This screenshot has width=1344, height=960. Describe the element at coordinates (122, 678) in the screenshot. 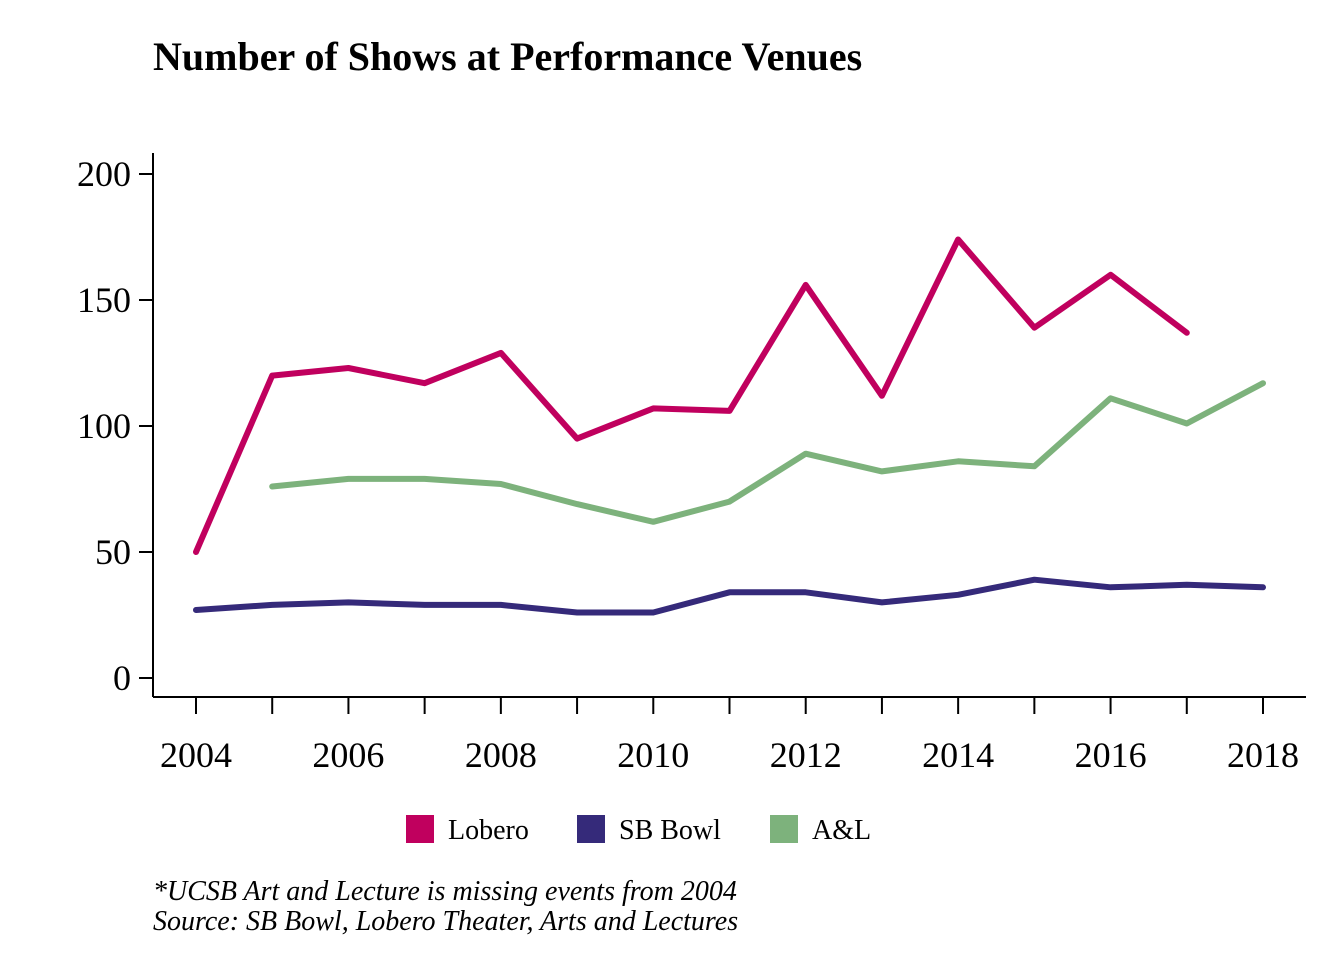

I see `y-tick-label: 0` at that location.